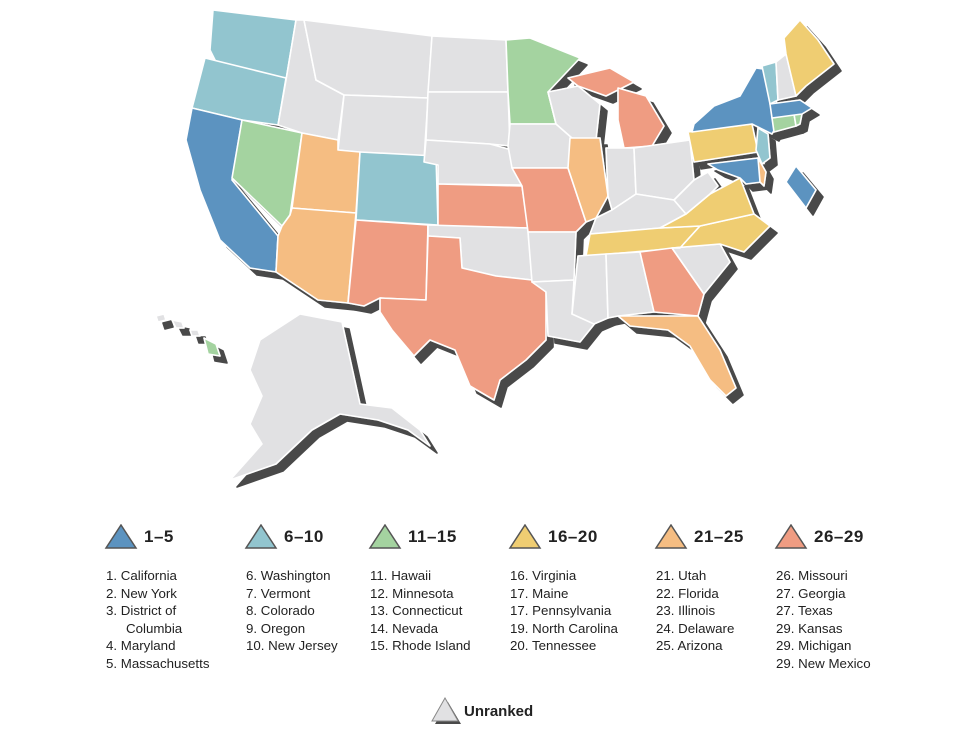 The width and height of the screenshot is (980, 735). I want to click on legend-item: 2. New York, so click(141, 593).